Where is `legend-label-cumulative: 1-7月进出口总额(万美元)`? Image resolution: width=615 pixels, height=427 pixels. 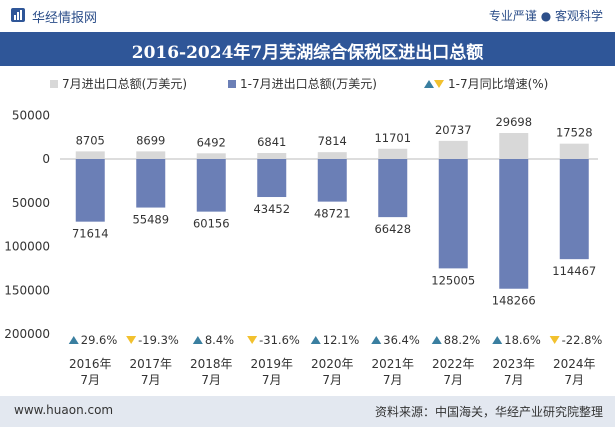
legend-label-cumulative: 1-7月进出口总额(万美元) is located at coordinates (308, 84).